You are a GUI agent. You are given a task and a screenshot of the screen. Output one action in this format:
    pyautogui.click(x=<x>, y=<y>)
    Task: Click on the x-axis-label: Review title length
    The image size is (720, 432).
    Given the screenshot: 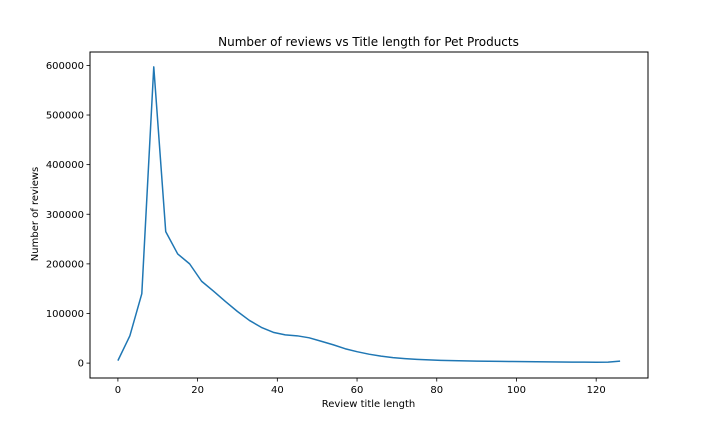 What is the action you would take?
    pyautogui.click(x=368, y=404)
    